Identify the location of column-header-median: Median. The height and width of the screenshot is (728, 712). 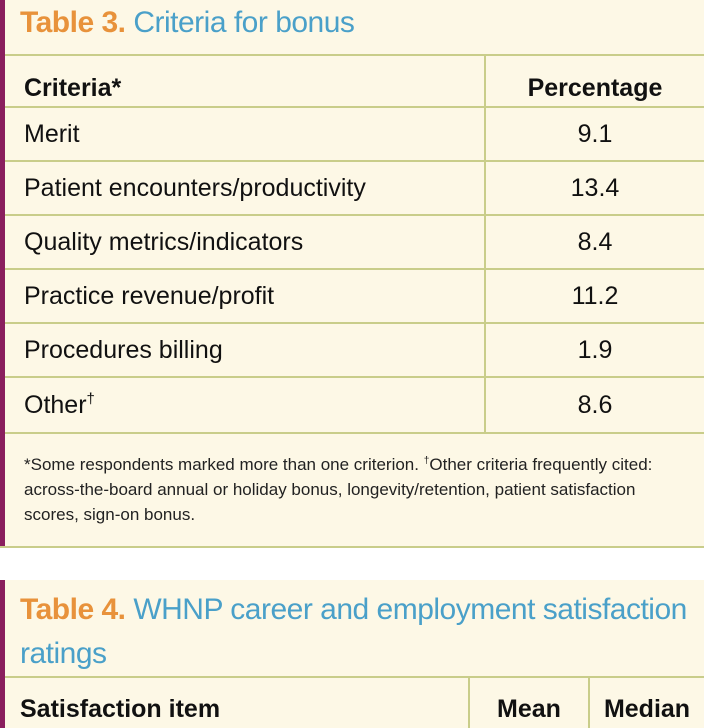
(647, 709).